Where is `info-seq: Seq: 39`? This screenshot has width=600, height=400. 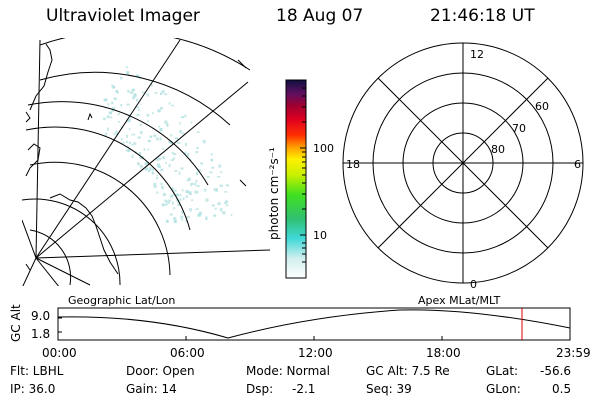 info-seq: Seq: 39 is located at coordinates (389, 389).